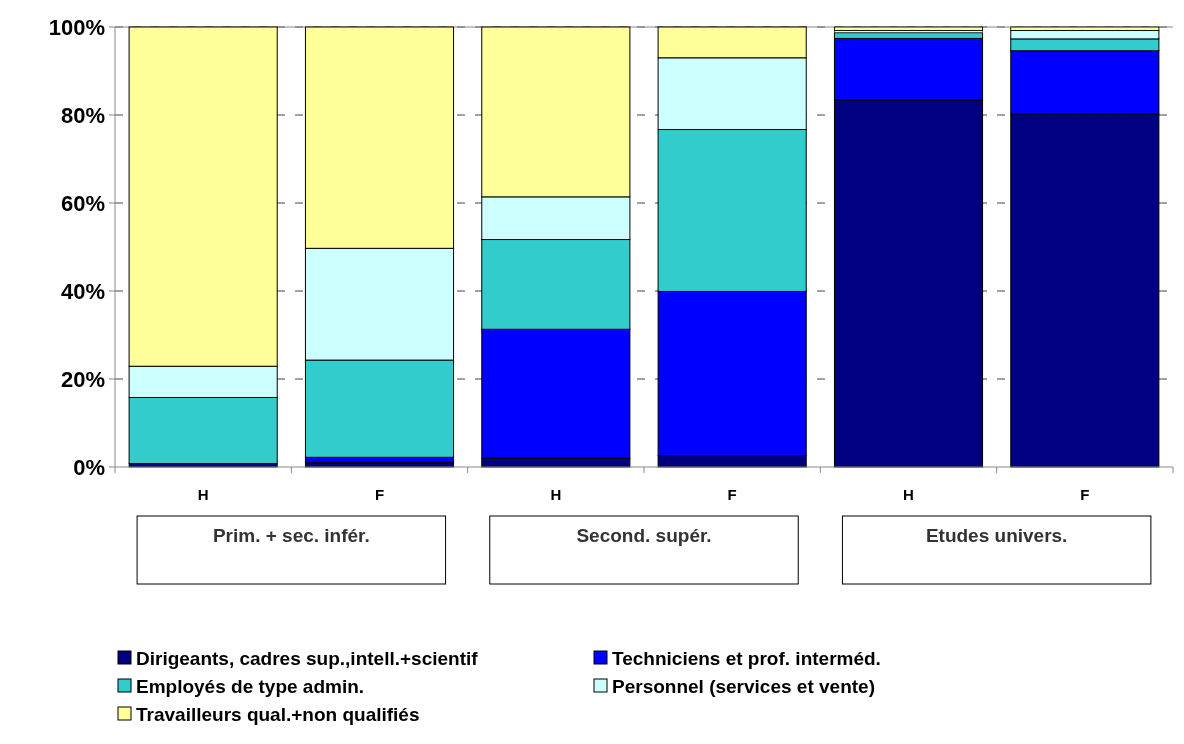 The image size is (1184, 744). I want to click on text: Prim. + sec. infér., so click(291, 535).